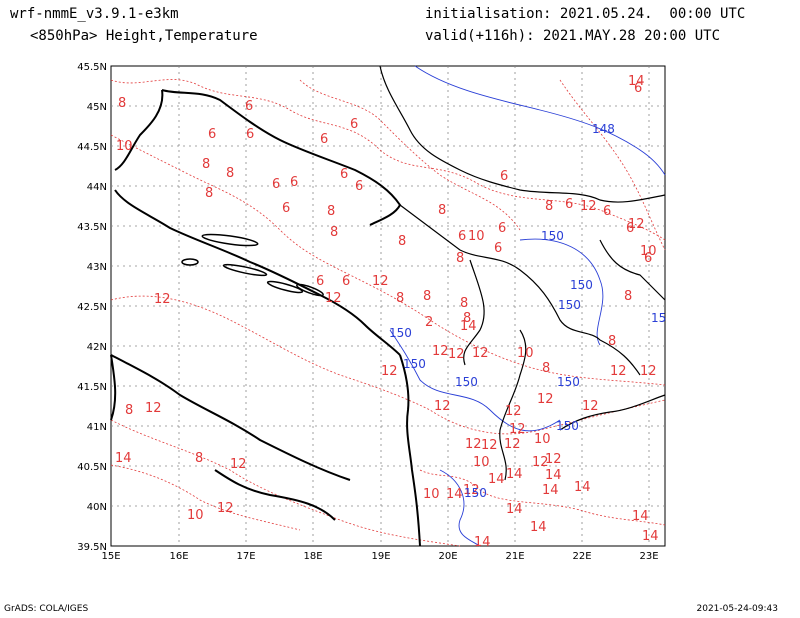 This screenshot has width=800, height=618. Describe the element at coordinates (92, 387) in the screenshot. I see `lat-label: 41.5N` at that location.